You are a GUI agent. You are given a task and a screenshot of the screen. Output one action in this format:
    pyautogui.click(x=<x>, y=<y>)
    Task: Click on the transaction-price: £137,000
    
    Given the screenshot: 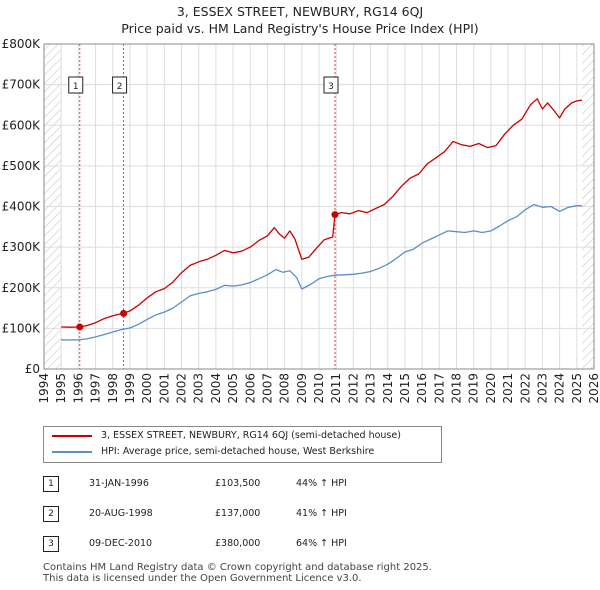 What is the action you would take?
    pyautogui.click(x=238, y=513)
    